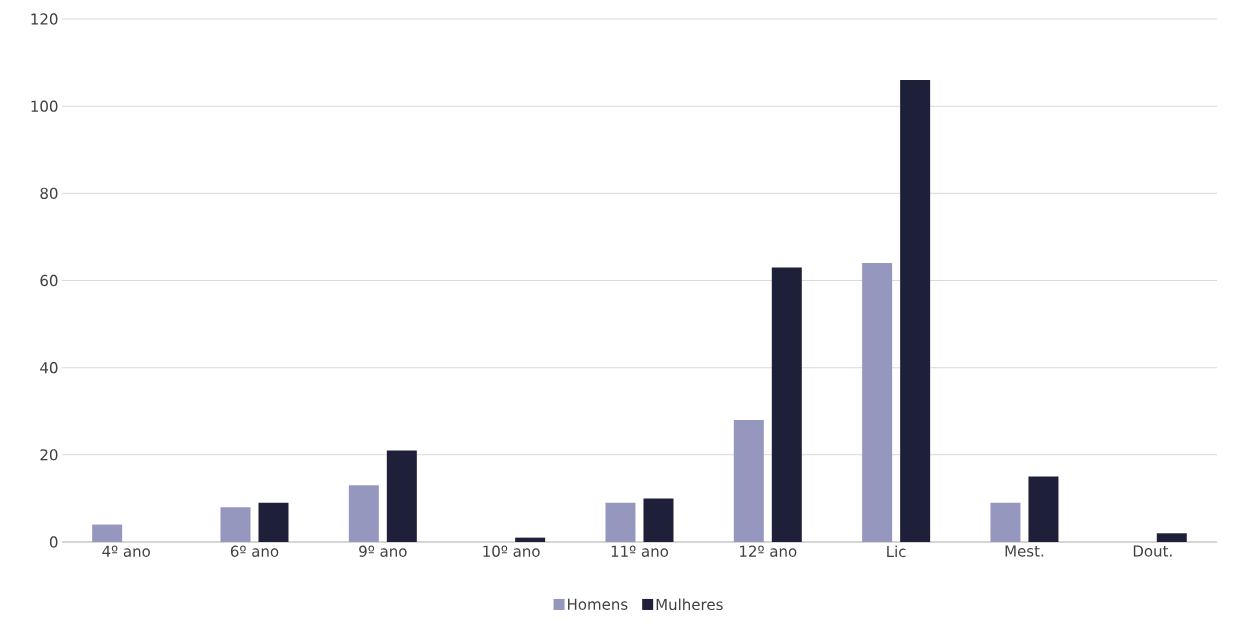 The height and width of the screenshot is (633, 1250). I want to click on x-tick-label: 12º ano, so click(768, 551).